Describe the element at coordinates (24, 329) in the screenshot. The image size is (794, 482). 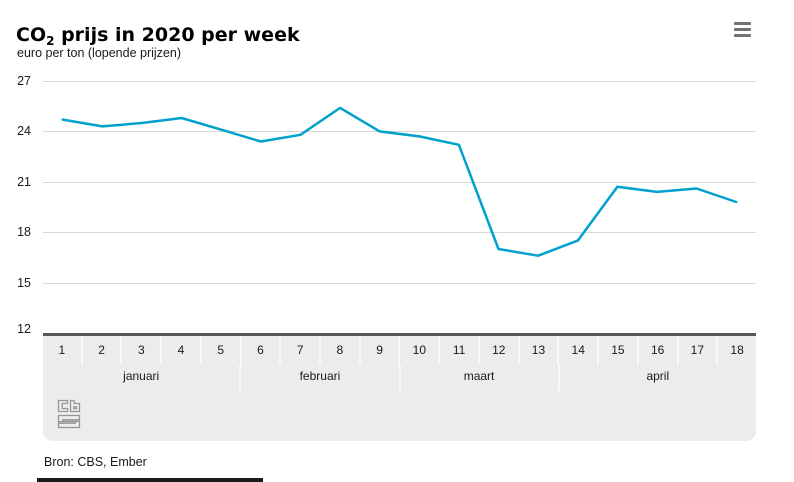
I see `y-axis-tick-label: 12` at that location.